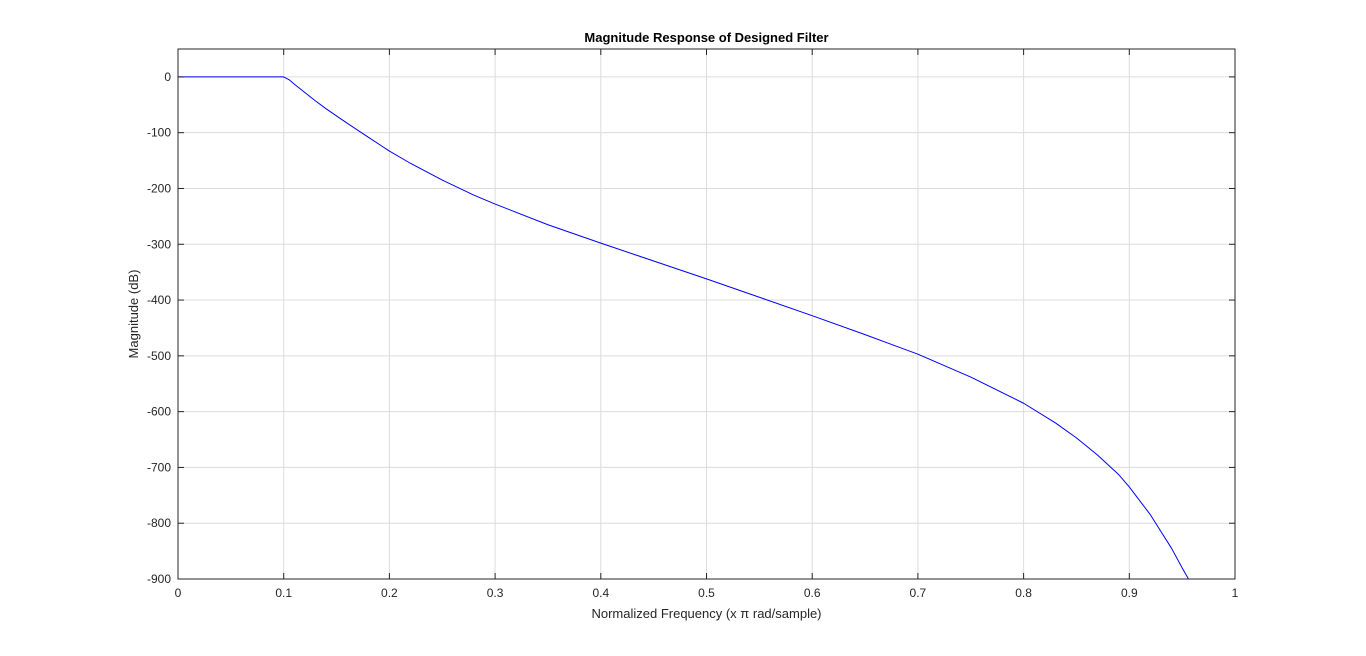  I want to click on x-tick-label: 0.9, so click(1129, 593).